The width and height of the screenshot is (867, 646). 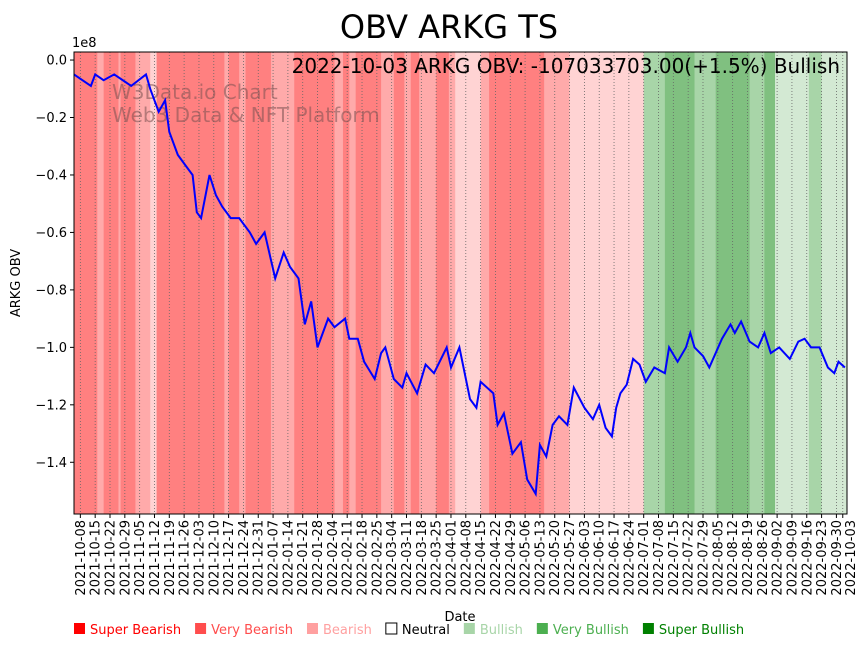 I want to click on y-tick-label: −0.6, so click(x=51, y=233).